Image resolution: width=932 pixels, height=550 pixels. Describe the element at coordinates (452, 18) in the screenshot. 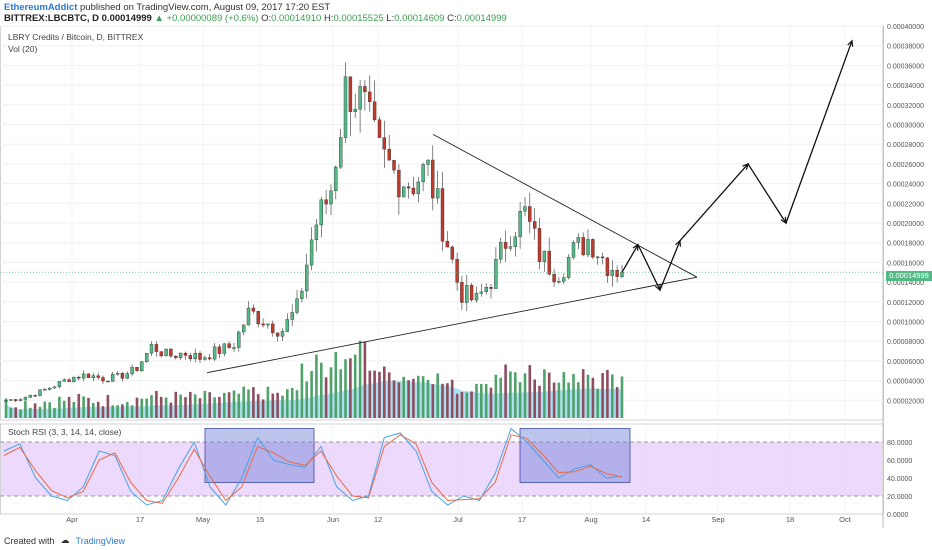

I see `close-label: C:` at that location.